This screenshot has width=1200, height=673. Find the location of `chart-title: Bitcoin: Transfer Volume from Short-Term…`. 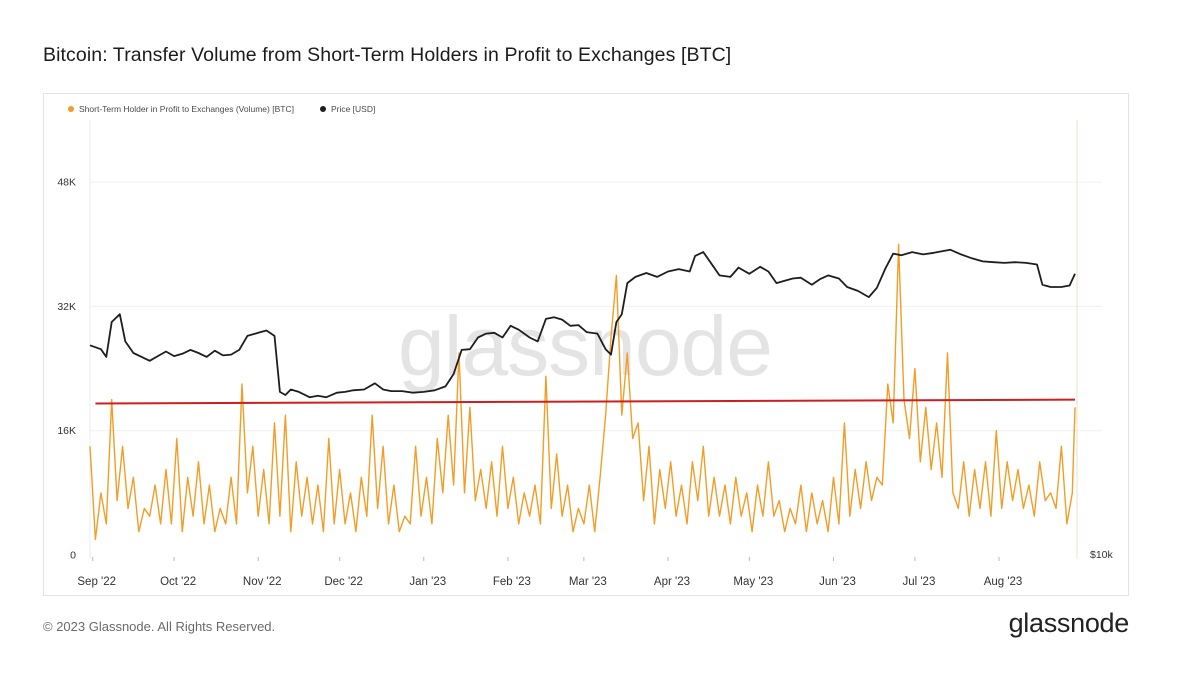

chart-title: Bitcoin: Transfer Volume from Short-Term… is located at coordinates (387, 55).